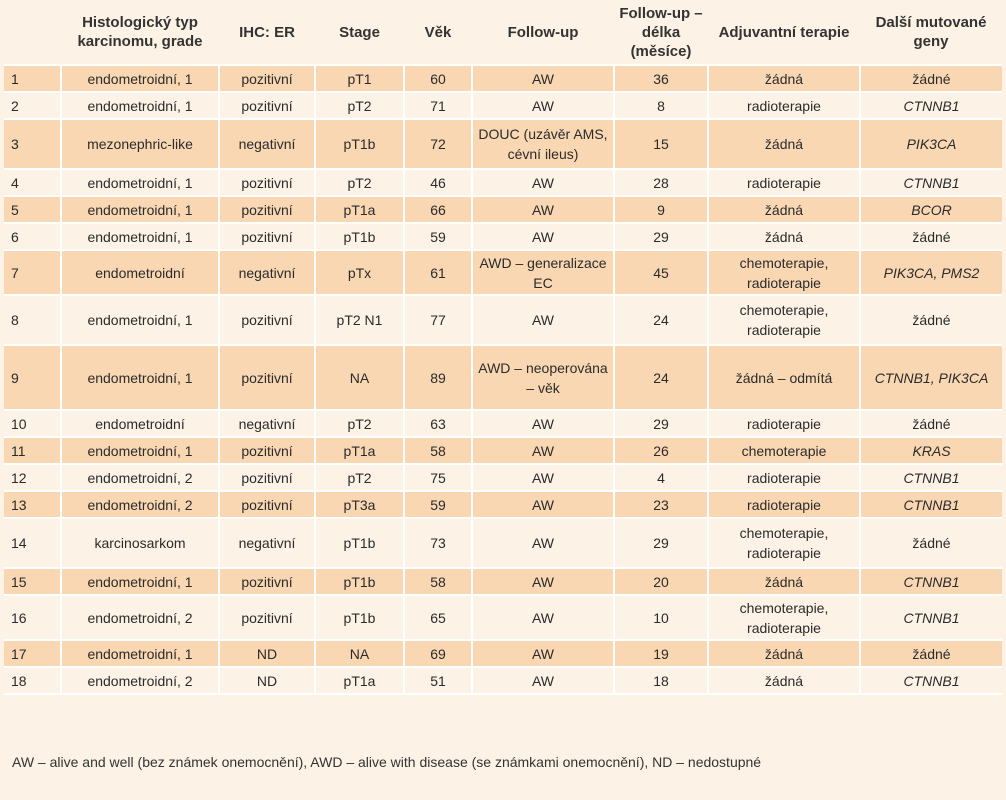 This screenshot has width=1006, height=800. Describe the element at coordinates (661, 273) in the screenshot. I see `cell-follow-up-length: 45` at that location.